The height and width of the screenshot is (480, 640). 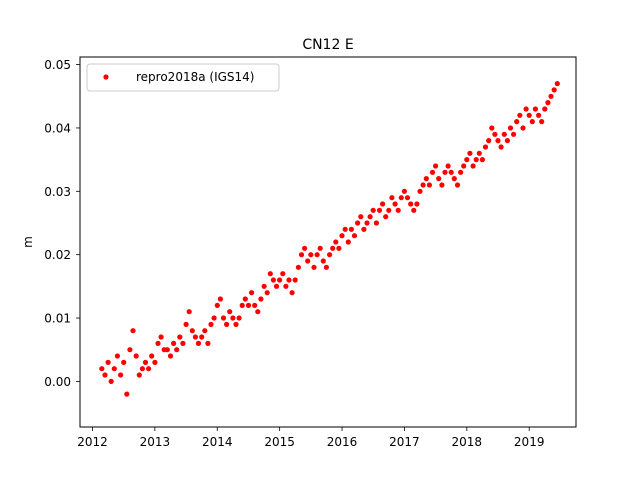 What do you see at coordinates (404, 442) in the screenshot?
I see `x-tick-label: 2017` at bounding box center [404, 442].